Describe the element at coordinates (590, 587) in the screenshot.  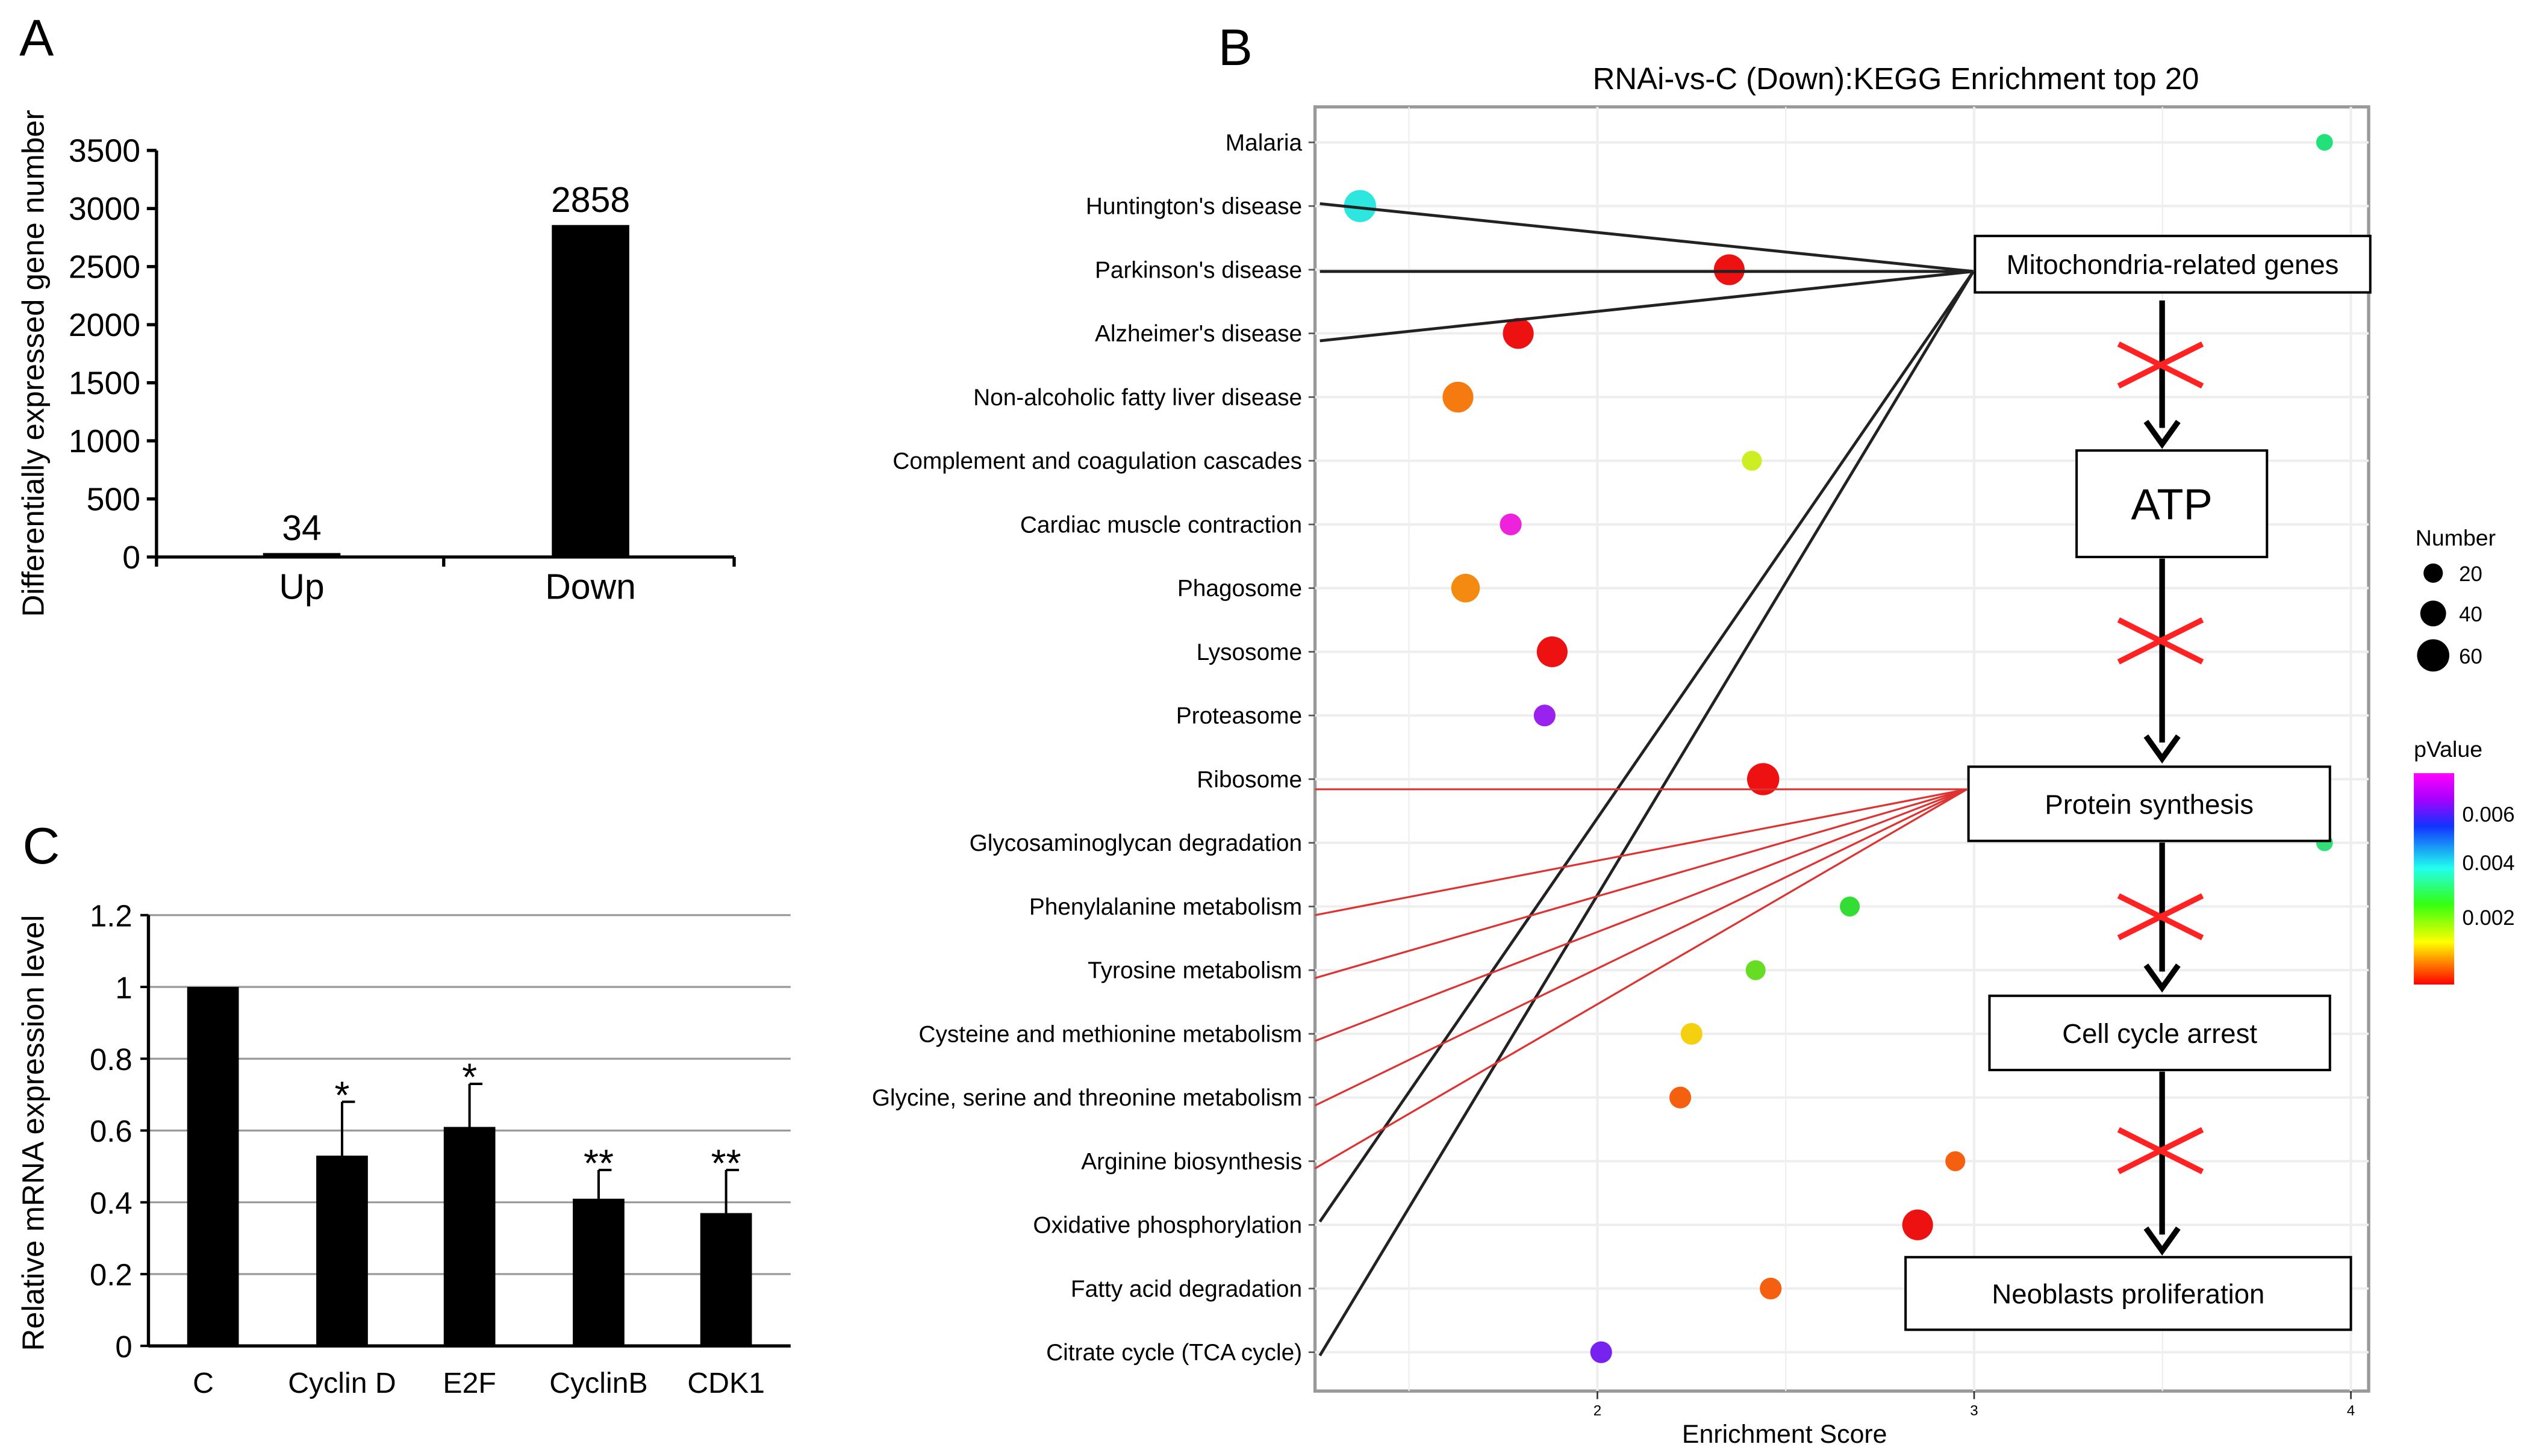
I see `x-tick-label: Down` at that location.